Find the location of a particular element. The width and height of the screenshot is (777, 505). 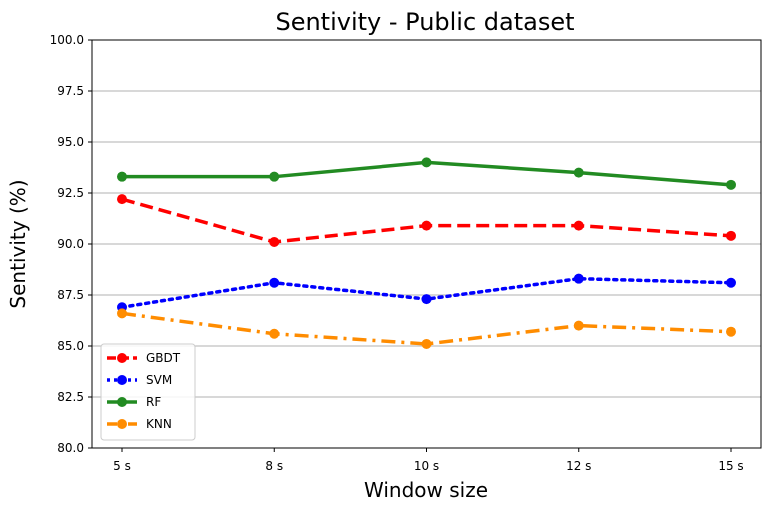

y-tick-label: 90.0 is located at coordinates (70, 244).